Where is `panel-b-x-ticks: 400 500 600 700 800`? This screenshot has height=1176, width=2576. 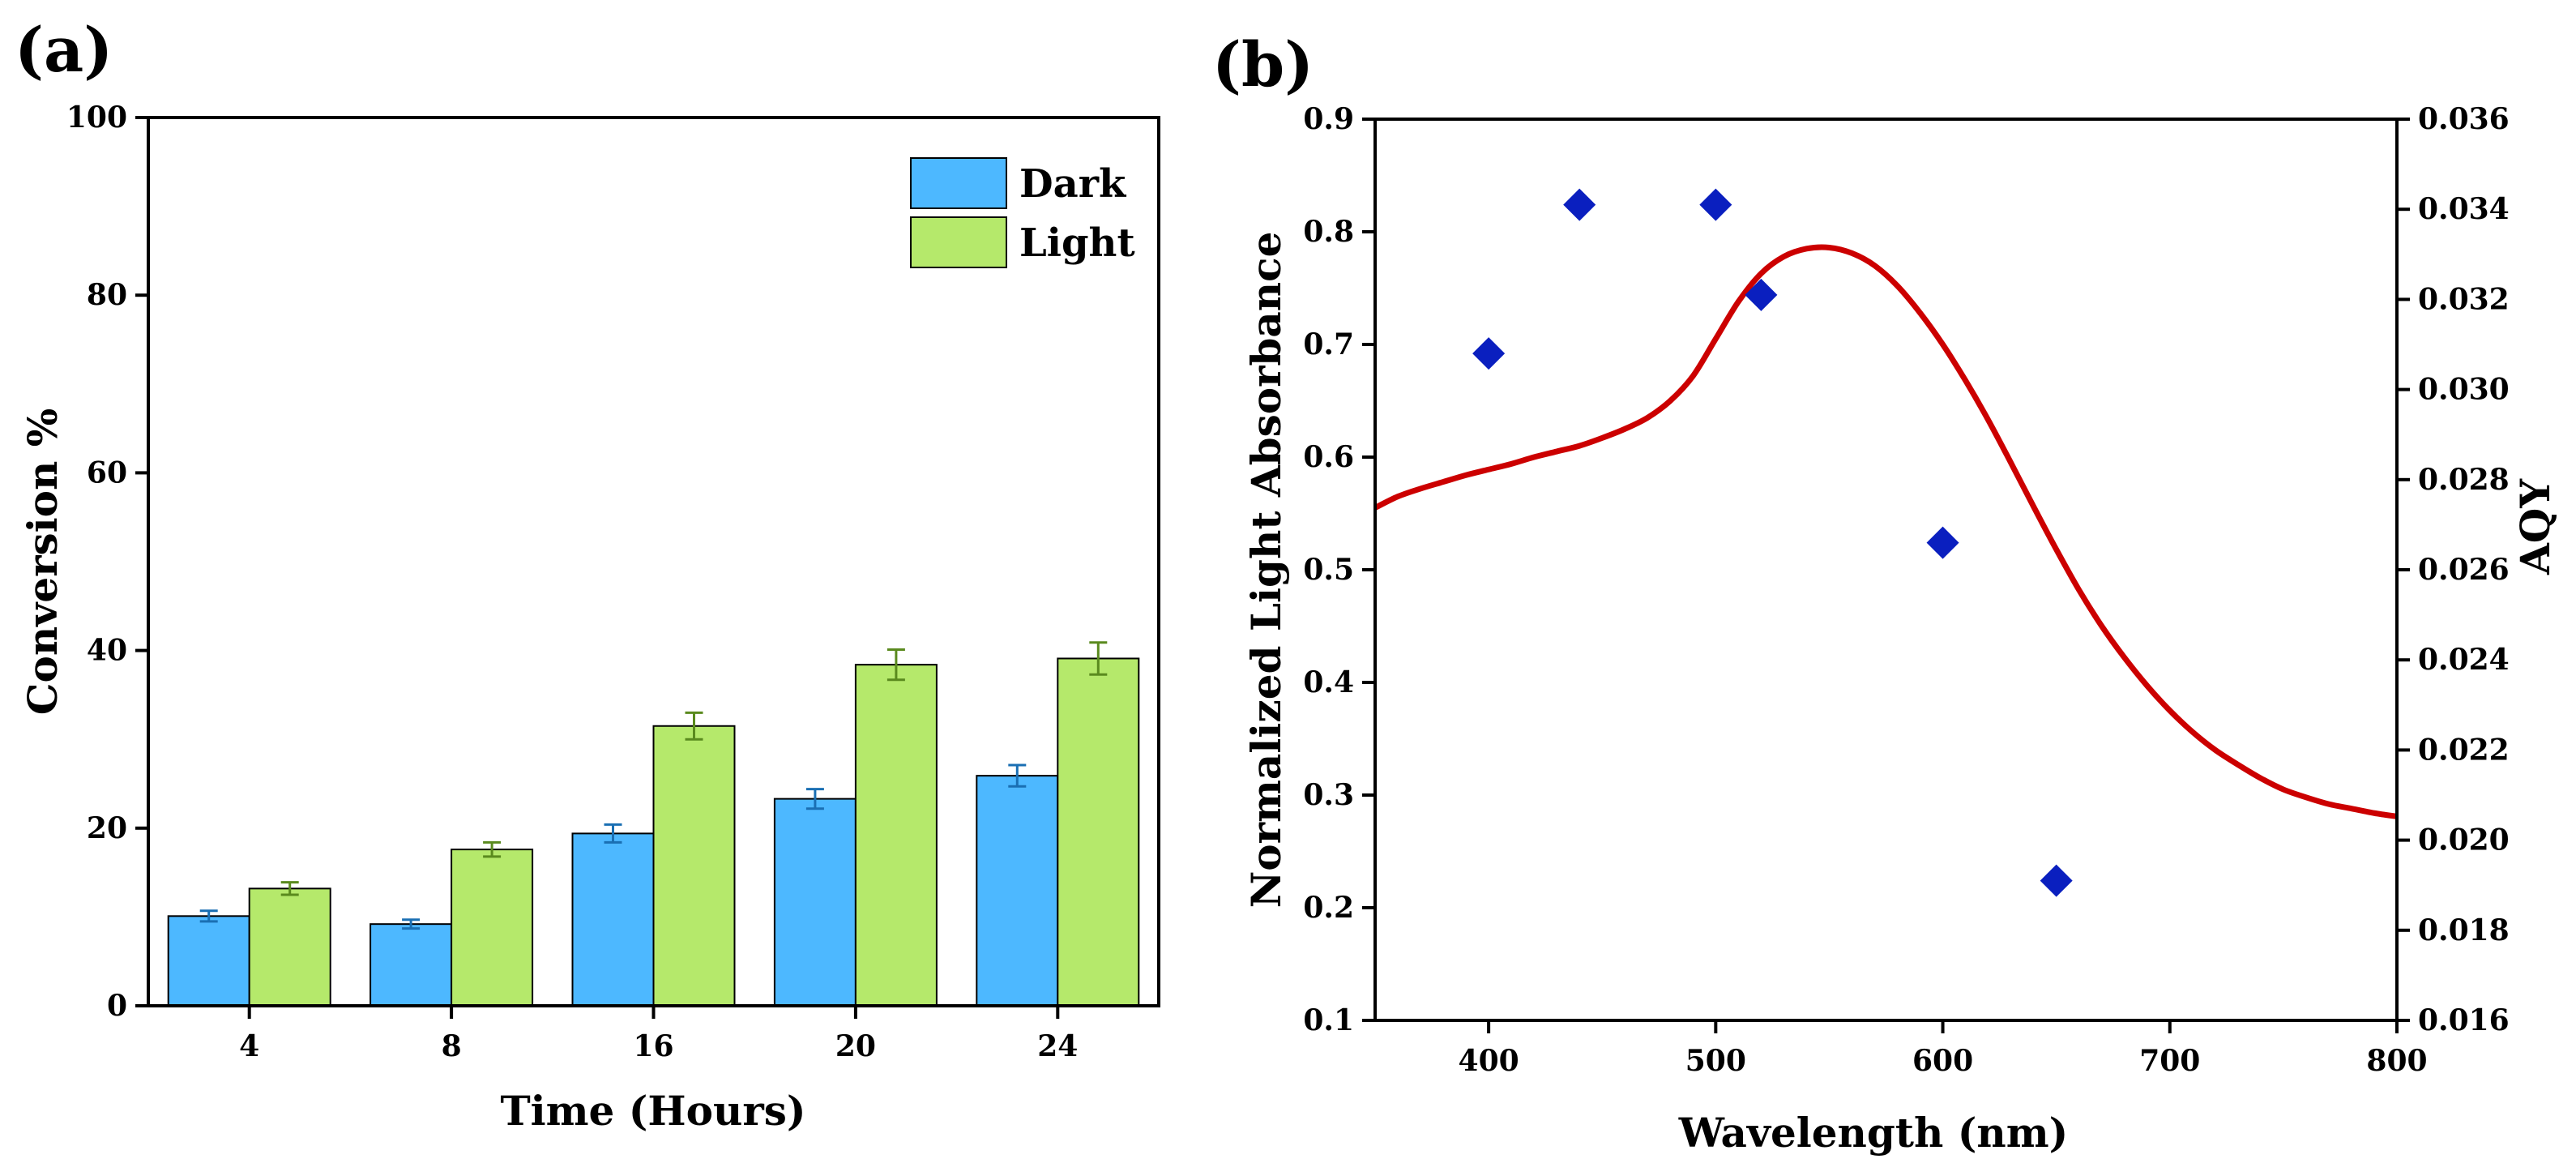
panel-b-x-ticks: 400 500 600 700 800 is located at coordinates (1943, 1049).